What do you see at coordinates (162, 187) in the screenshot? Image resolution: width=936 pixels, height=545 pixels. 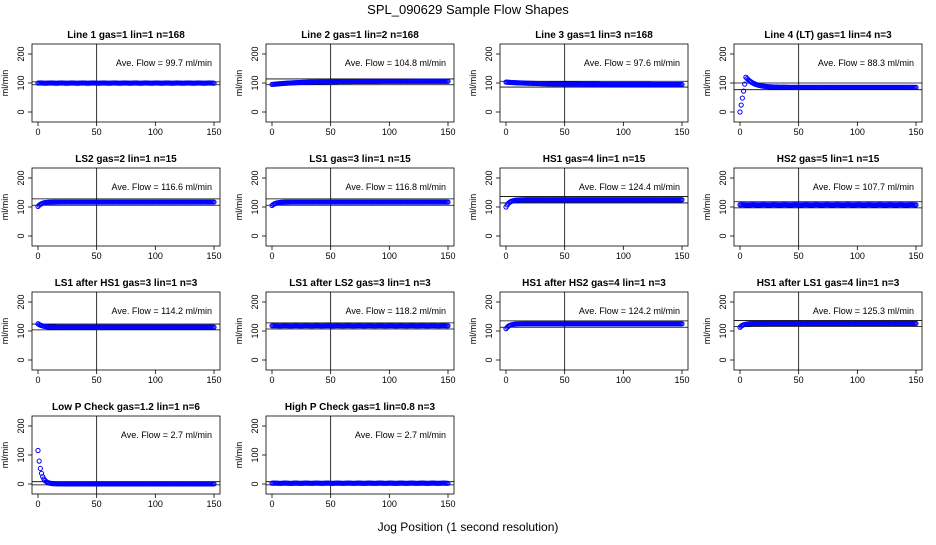 I see `average-flow-annotation: Ave. Flow = 116.6 ml/min` at bounding box center [162, 187].